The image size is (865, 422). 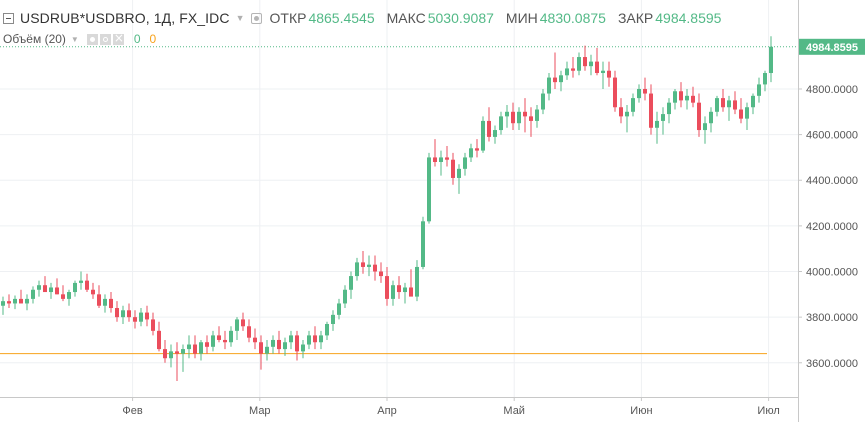 I want to click on close-icon, so click(x=118, y=38).